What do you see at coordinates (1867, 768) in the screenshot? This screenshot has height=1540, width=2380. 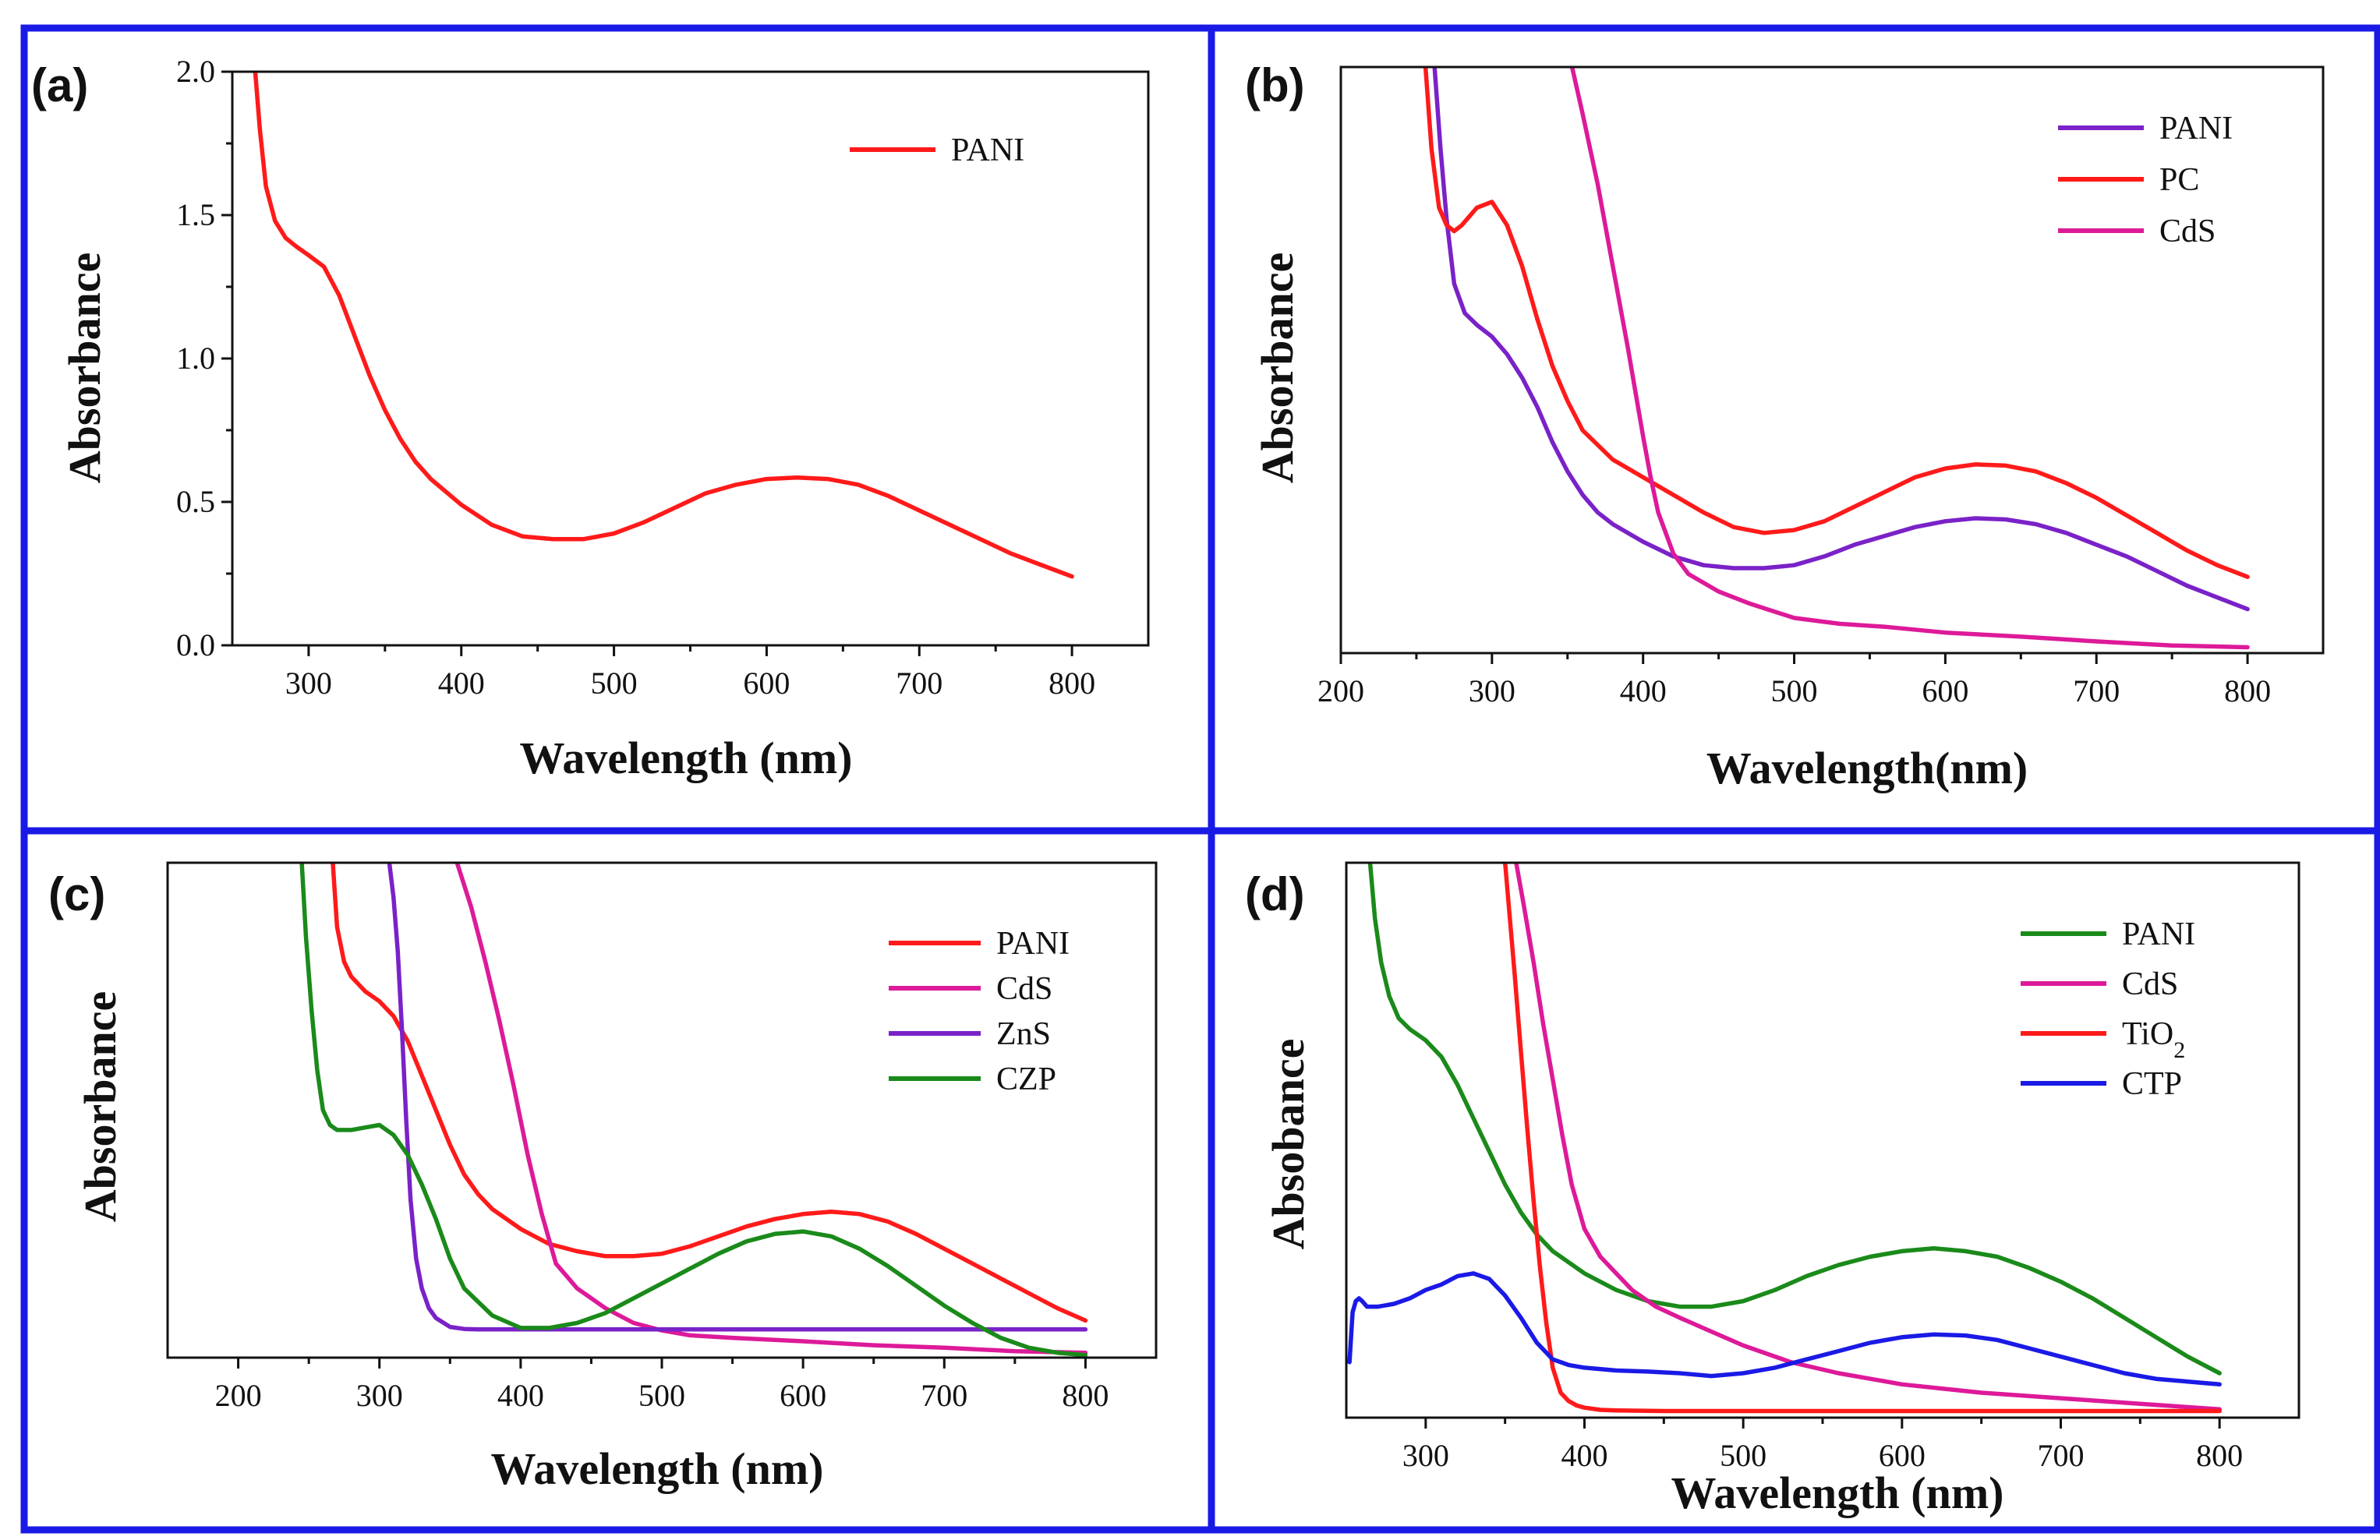 I see `panel-b-xlabel: Wavelength(nm)` at bounding box center [1867, 768].